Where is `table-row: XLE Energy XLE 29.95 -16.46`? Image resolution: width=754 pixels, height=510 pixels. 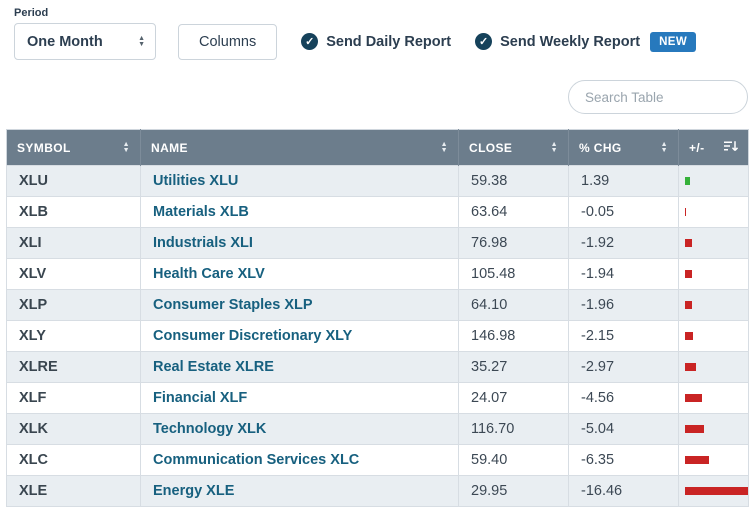 table-row: XLE Energy XLE 29.95 -16.46 is located at coordinates (377, 491).